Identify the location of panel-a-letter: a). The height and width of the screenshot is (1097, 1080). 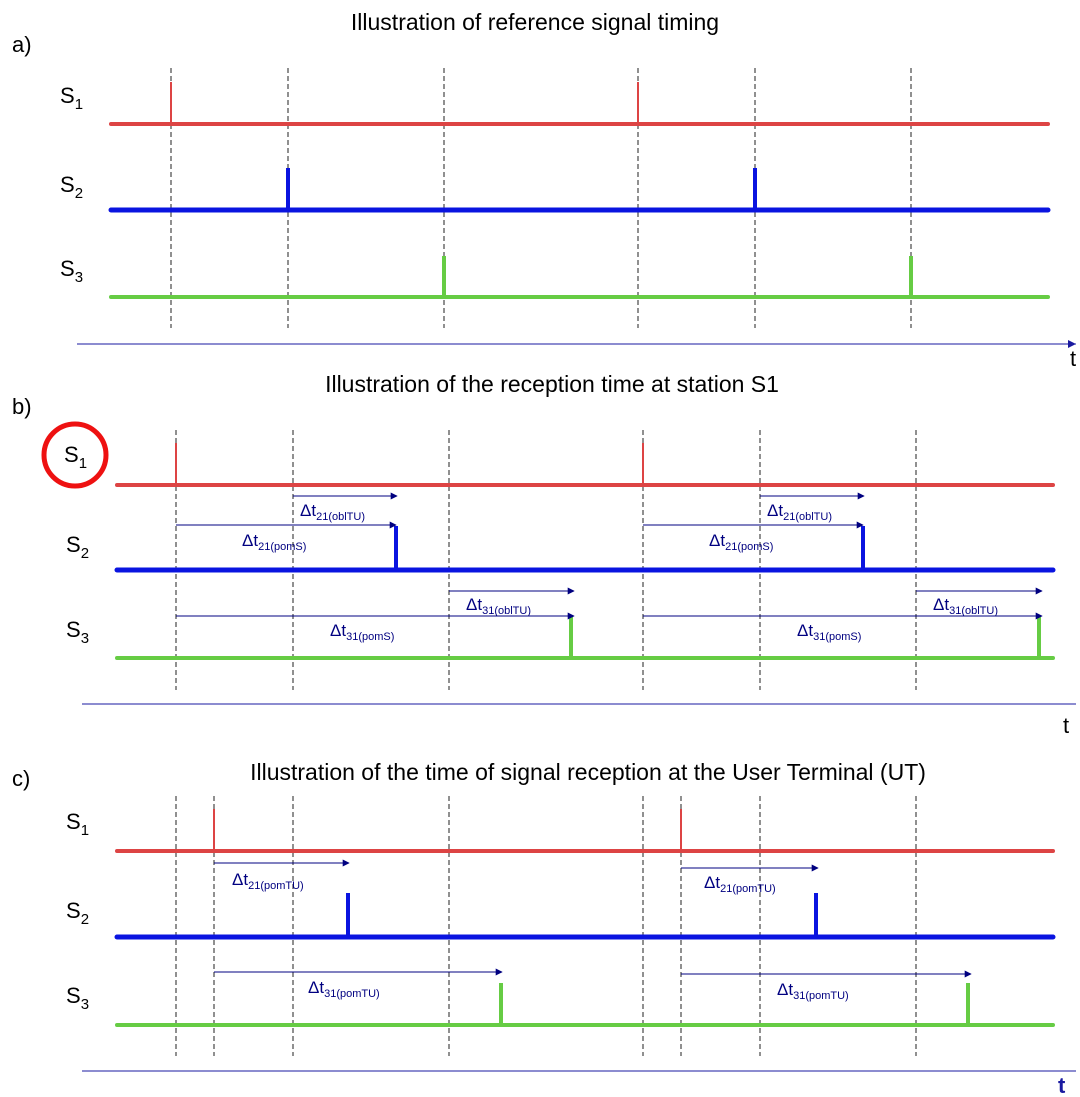
(22, 44).